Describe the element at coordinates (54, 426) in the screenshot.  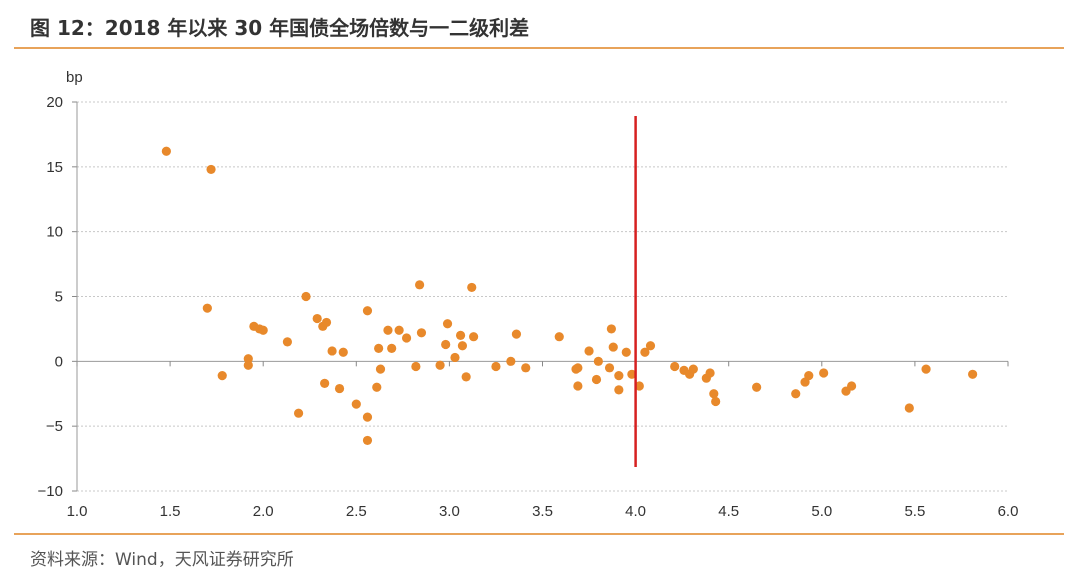
I see `y-tick-label: −5` at that location.